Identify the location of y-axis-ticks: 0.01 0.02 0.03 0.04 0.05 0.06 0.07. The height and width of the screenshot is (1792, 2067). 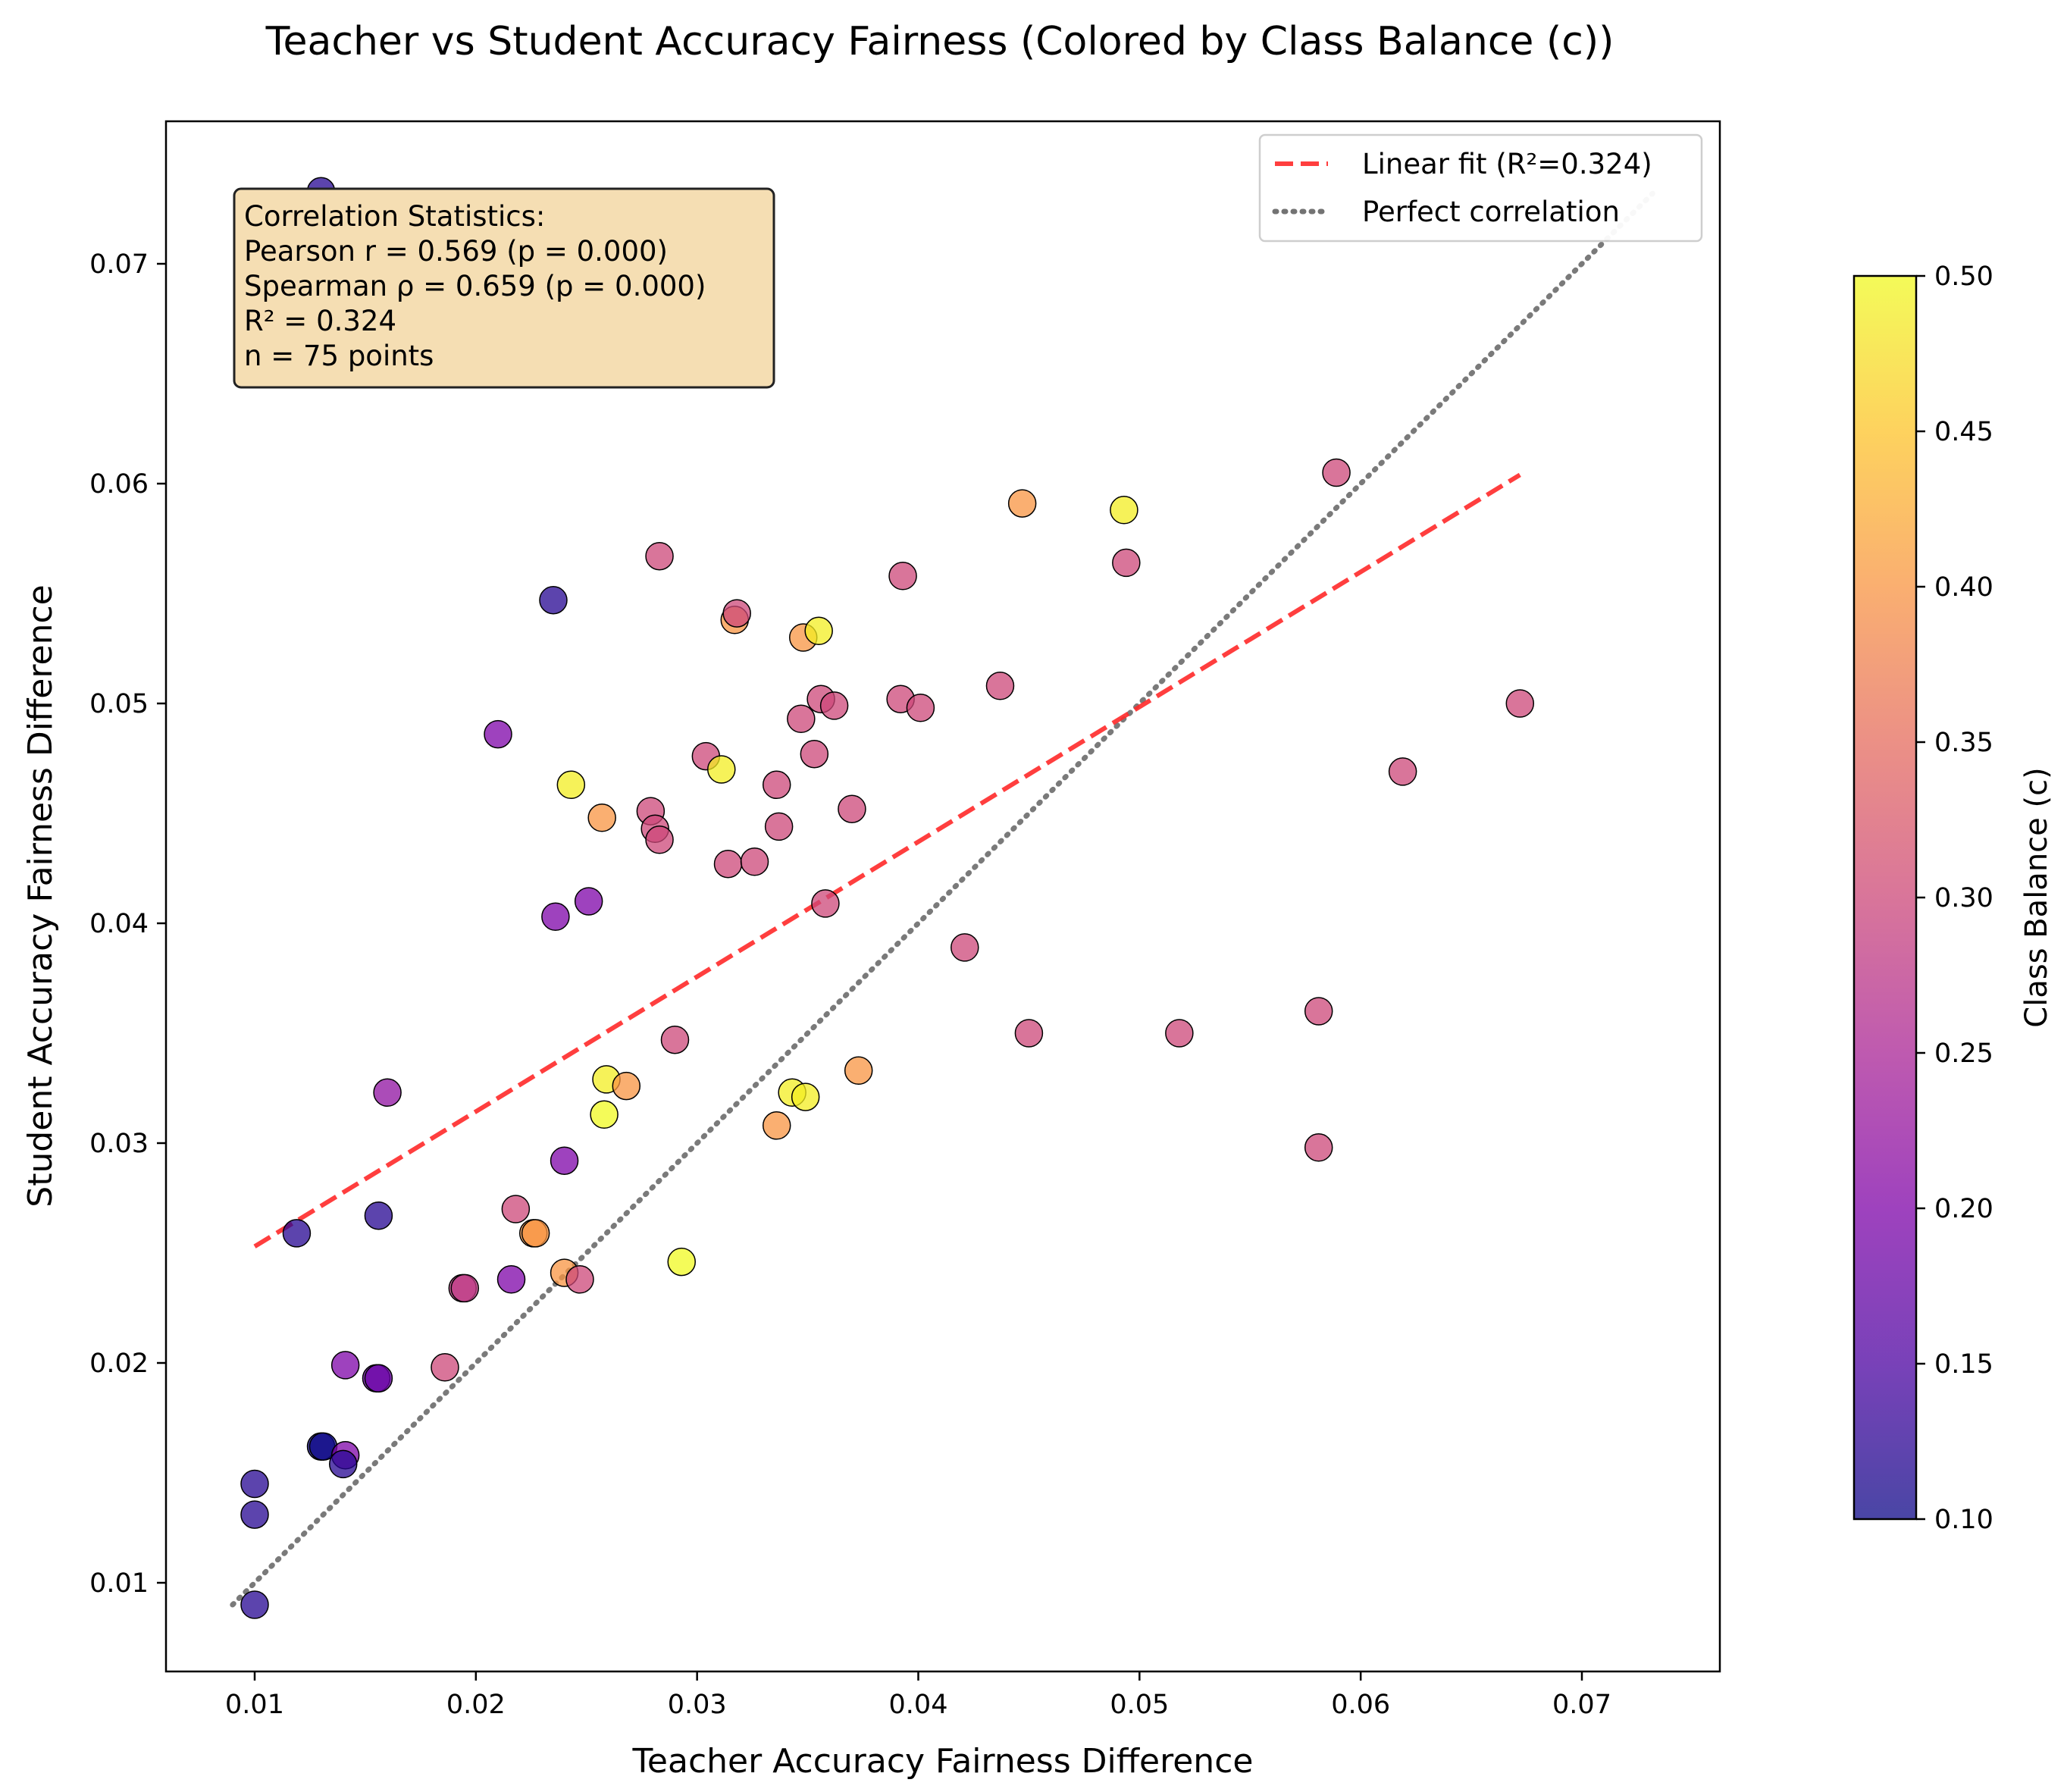
(127, 924).